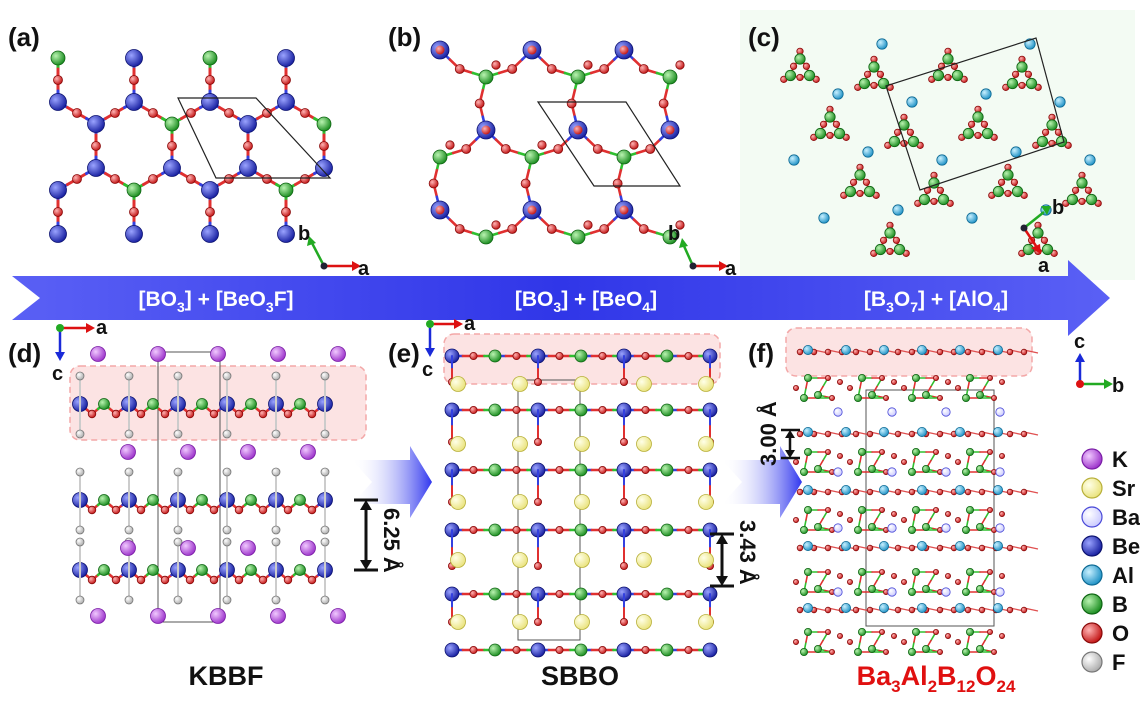 The height and width of the screenshot is (706, 1140). What do you see at coordinates (404, 37) in the screenshot?
I see `panel-label-b: (b)` at bounding box center [404, 37].